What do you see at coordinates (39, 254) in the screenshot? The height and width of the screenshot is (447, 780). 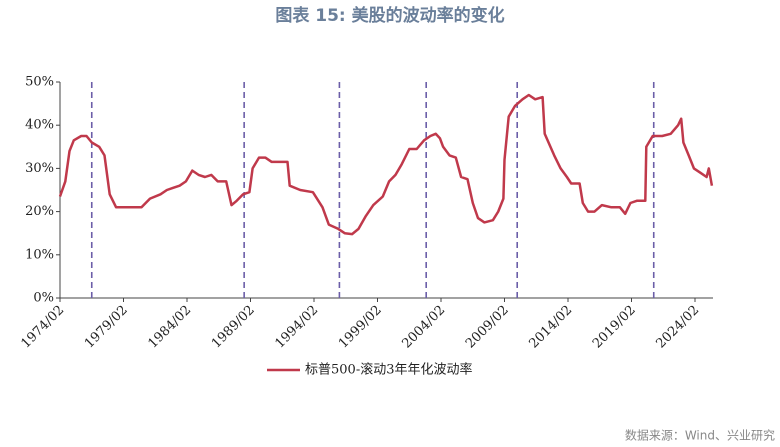 I see `y-tick-label: 10%` at bounding box center [39, 254].